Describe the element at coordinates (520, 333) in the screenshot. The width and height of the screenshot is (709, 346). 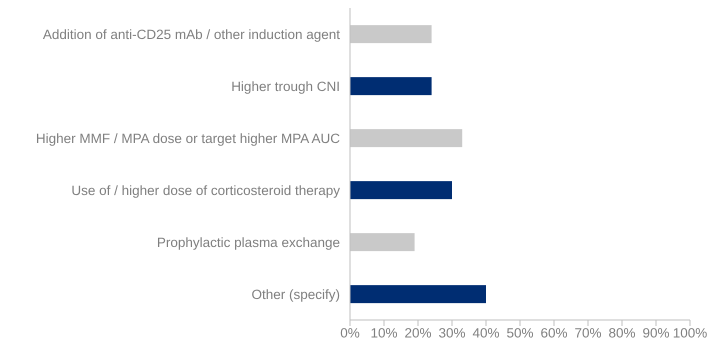
I see `x-tick-label: 50%` at that location.